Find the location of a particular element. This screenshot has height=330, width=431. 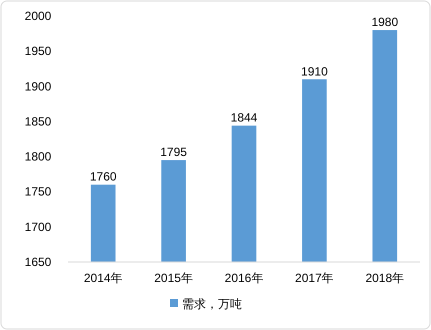

x-tick-label: 2015年 is located at coordinates (173, 278).